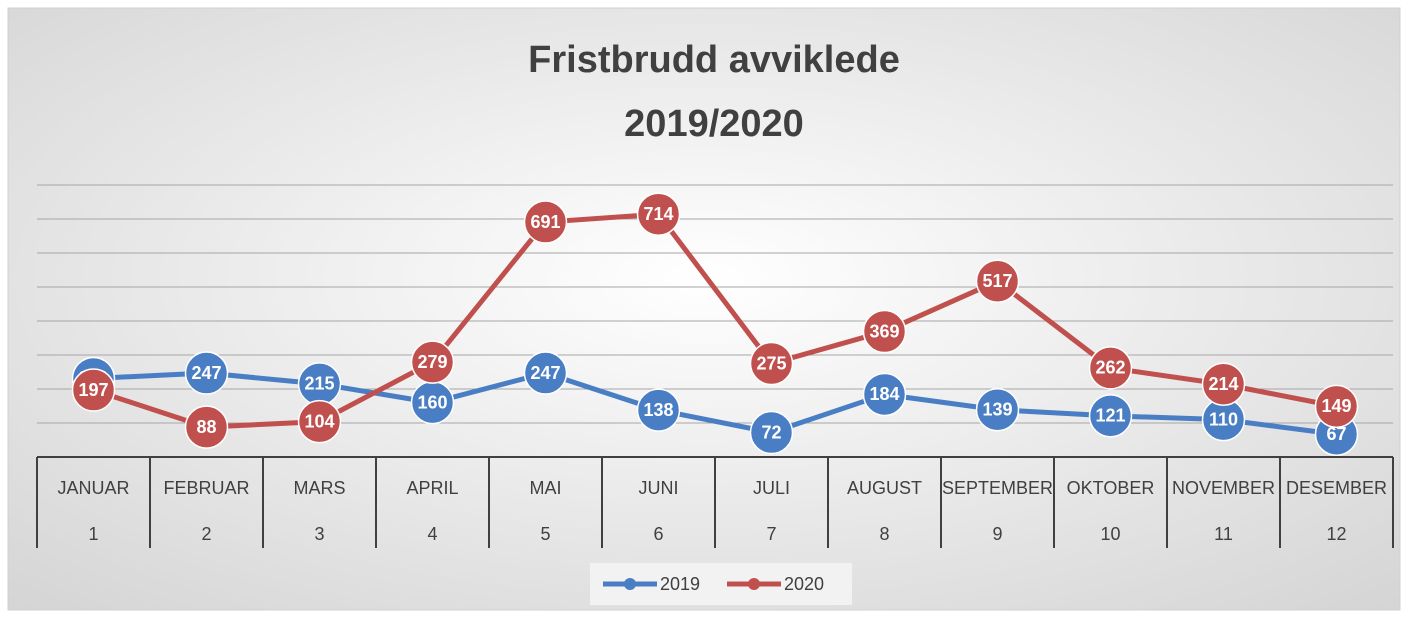 This screenshot has width=1408, height=618. I want to click on x-tick-label: AUGUST, so click(884, 488).